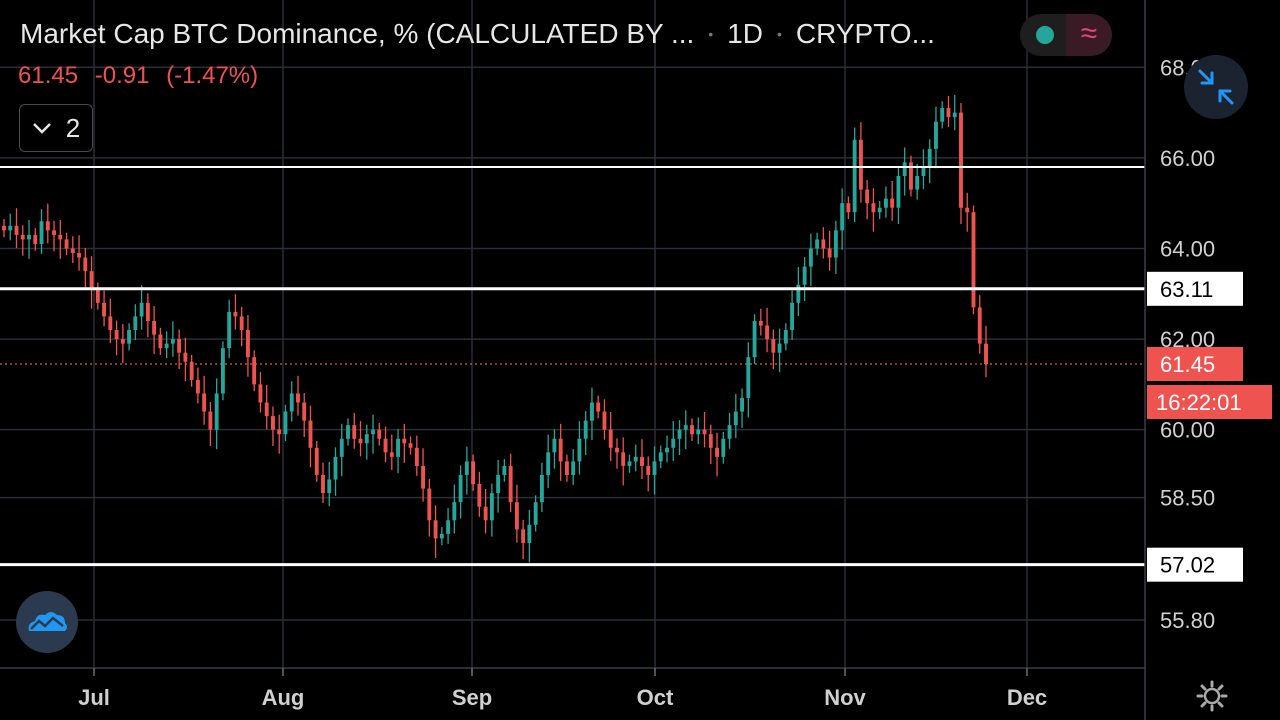 The image size is (1280, 720). What do you see at coordinates (745, 33) in the screenshot?
I see `interval-label: 1D` at bounding box center [745, 33].